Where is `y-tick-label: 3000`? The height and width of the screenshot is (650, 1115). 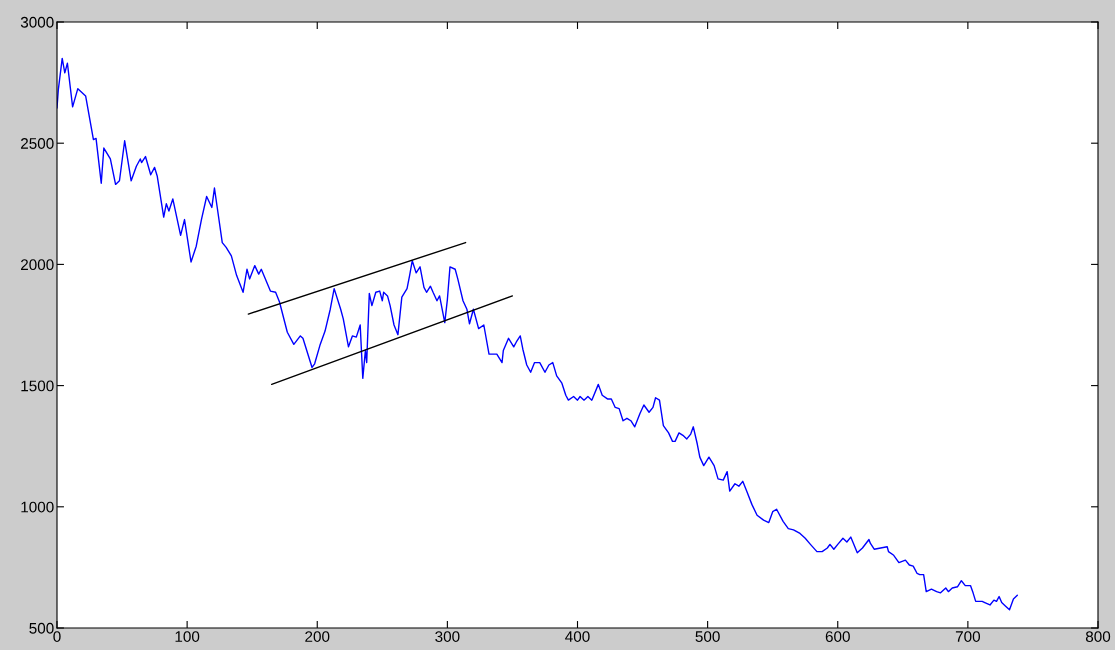 y-tick-label: 3000 is located at coordinates (37, 22).